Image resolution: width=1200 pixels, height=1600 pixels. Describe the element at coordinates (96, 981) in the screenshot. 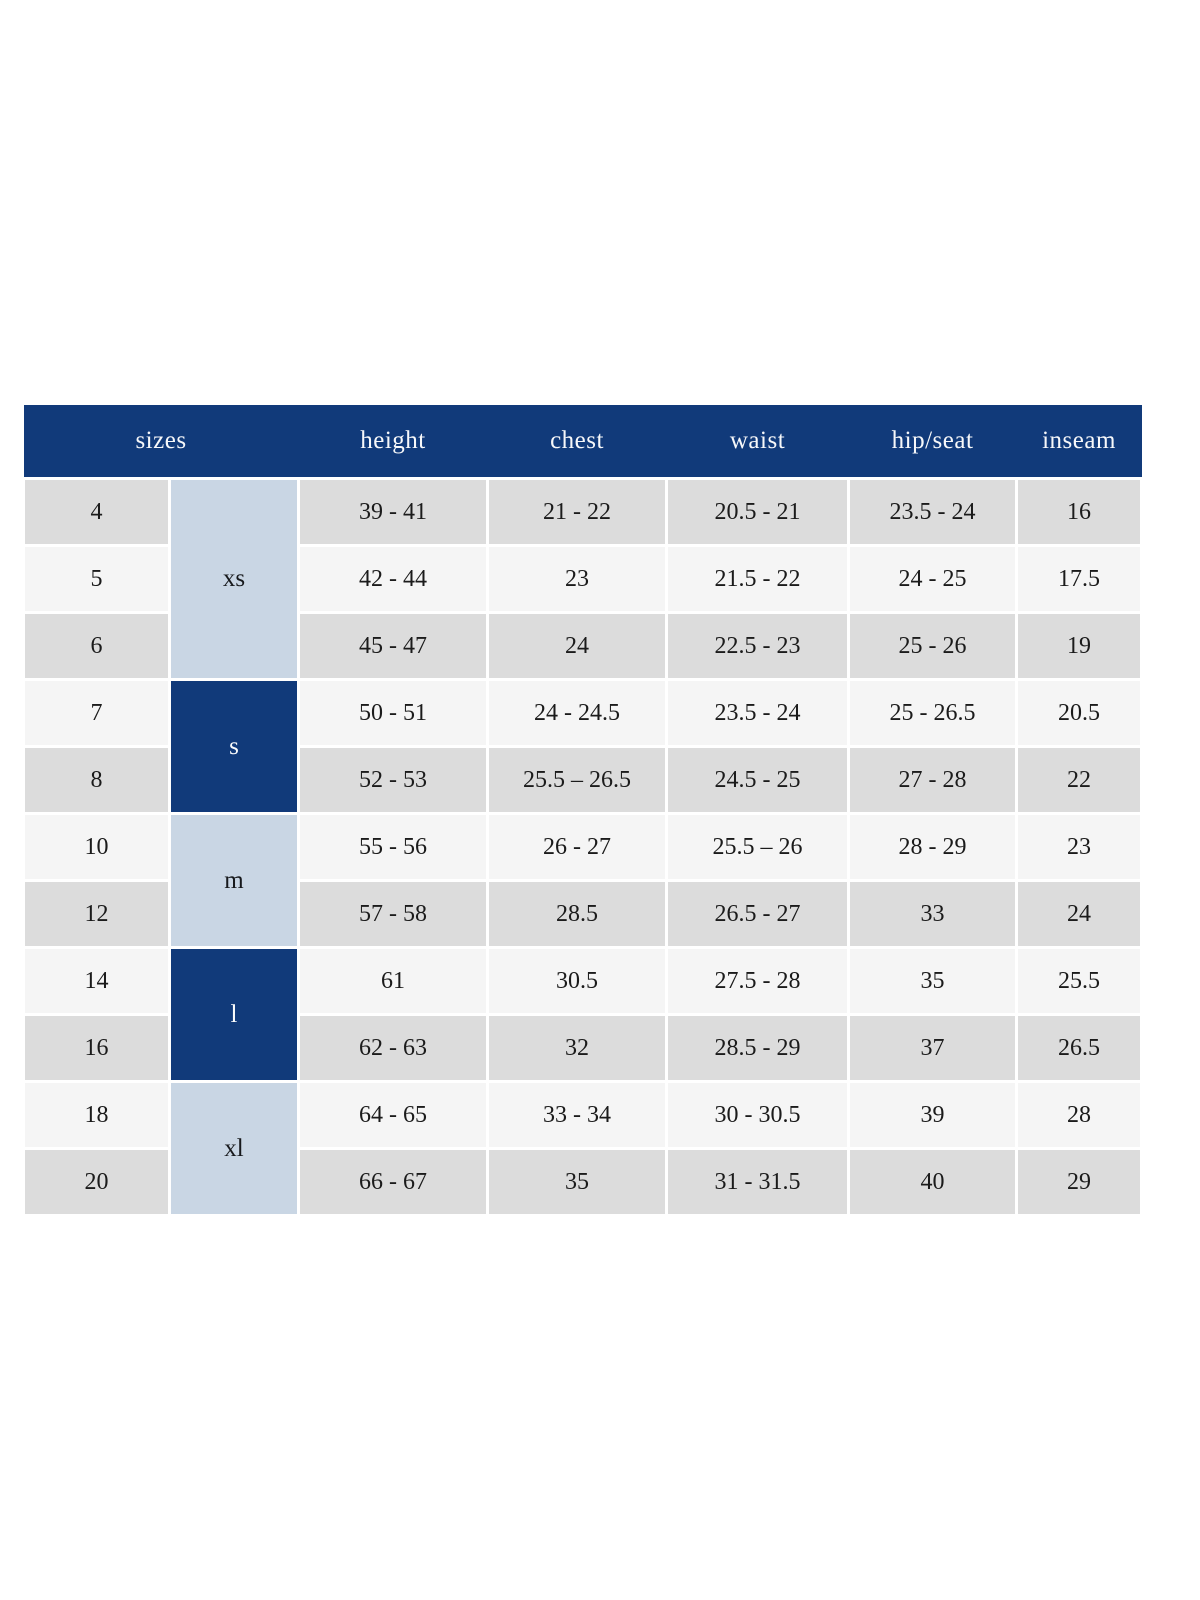

I see `size-cell: 14` at that location.